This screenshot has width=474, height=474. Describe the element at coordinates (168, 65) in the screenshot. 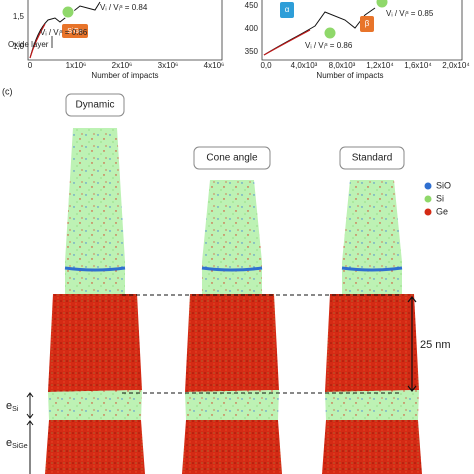

I see `x-tick-label: 3x10⁶` at that location.